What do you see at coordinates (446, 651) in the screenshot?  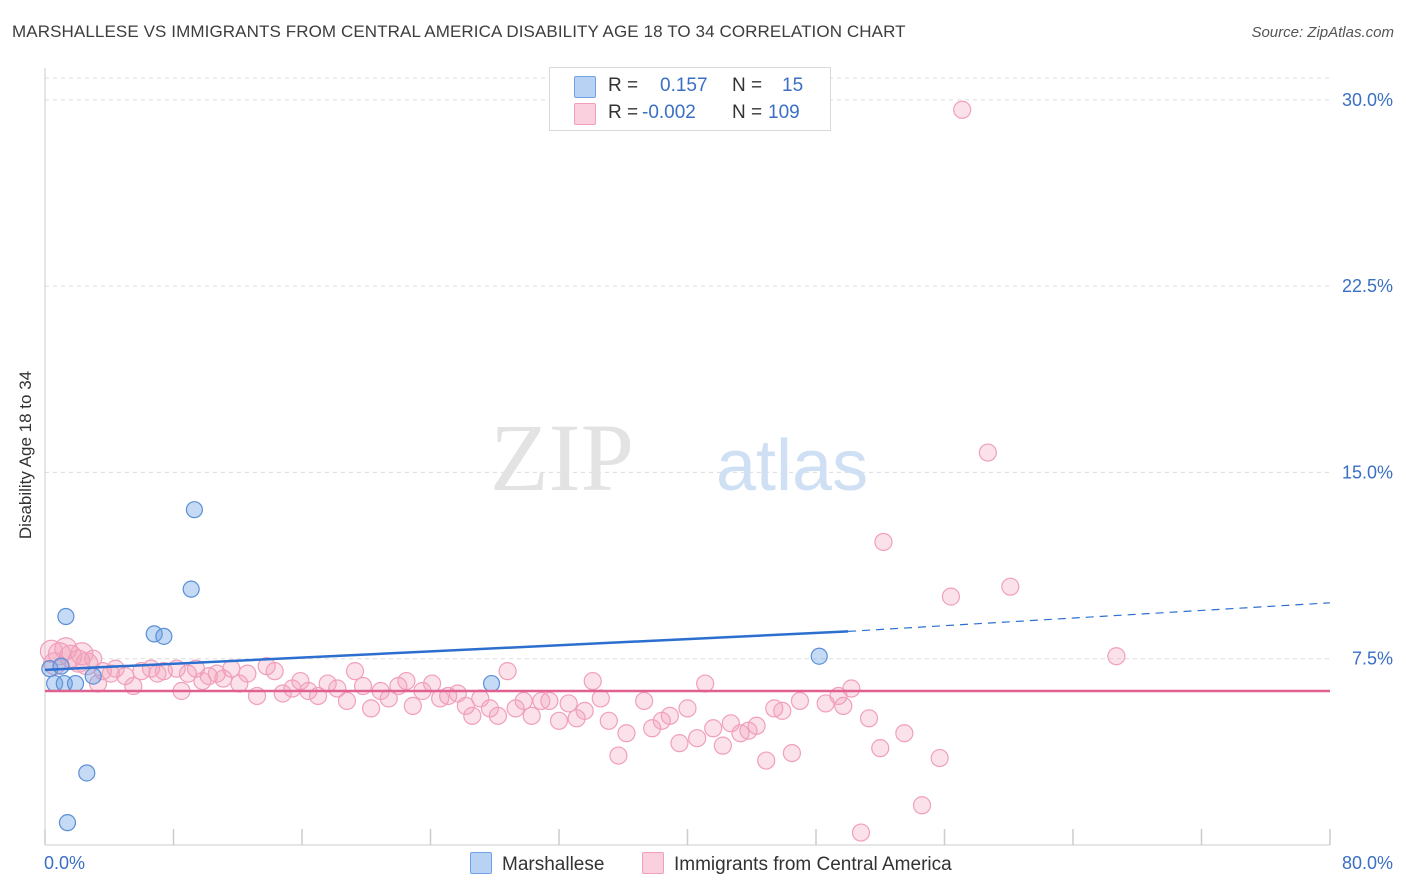 I see `trend-line-marshallese` at bounding box center [446, 651].